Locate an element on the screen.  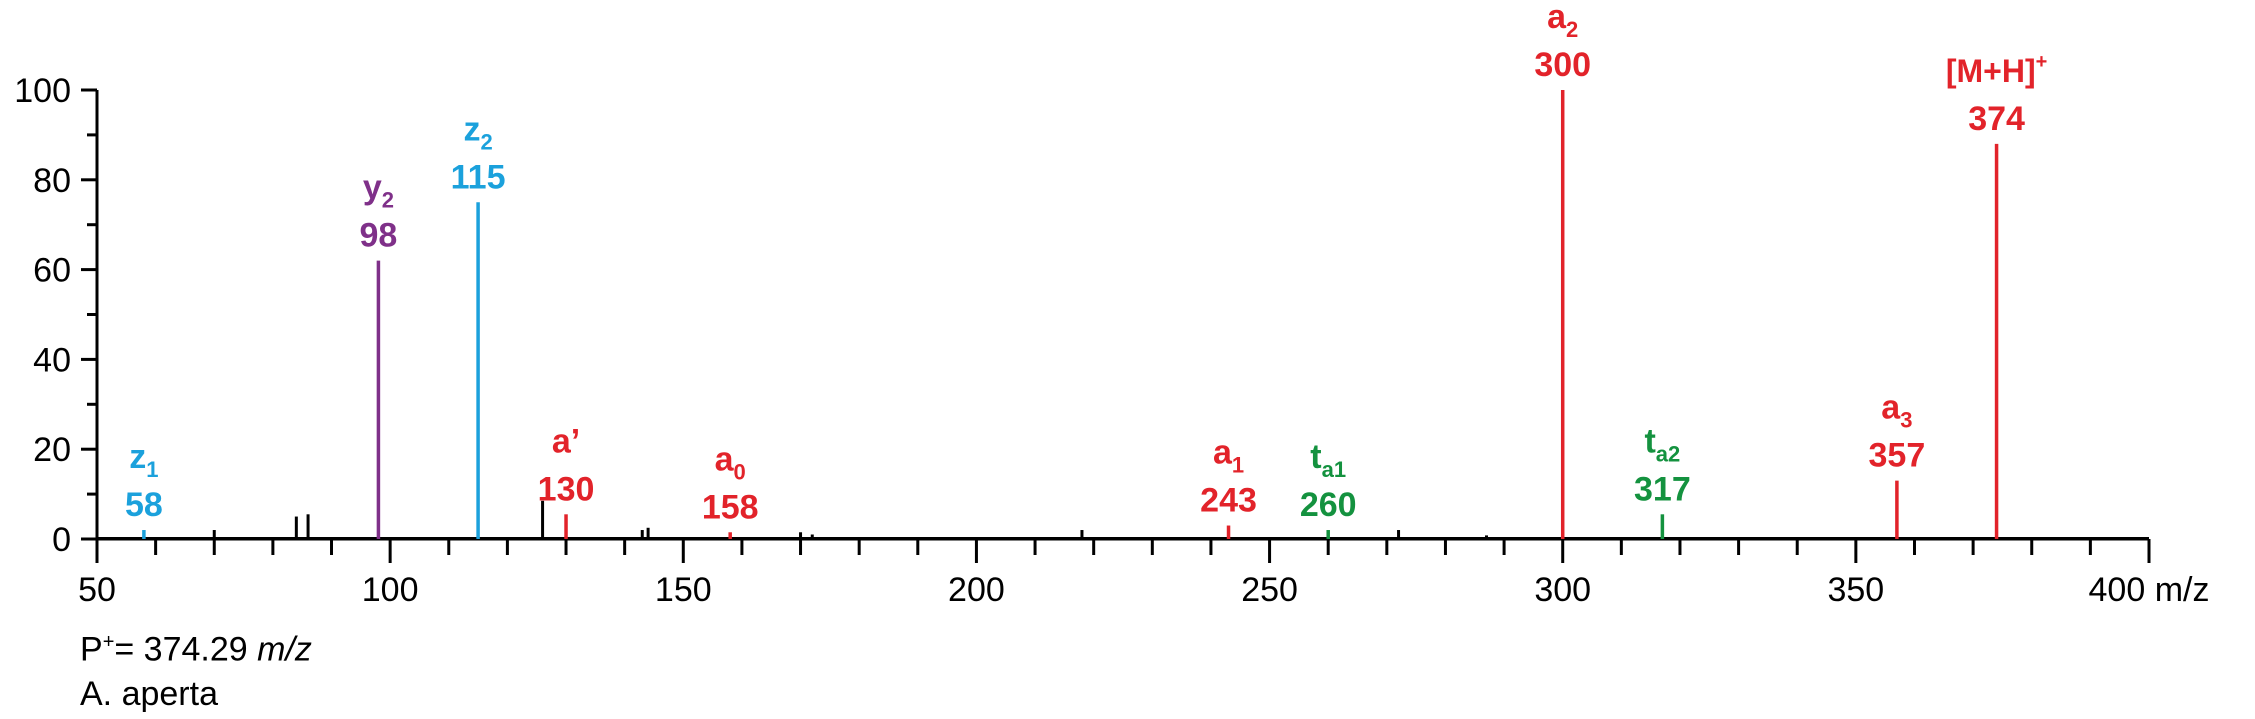
x-tick-label: 200 is located at coordinates (976, 590).